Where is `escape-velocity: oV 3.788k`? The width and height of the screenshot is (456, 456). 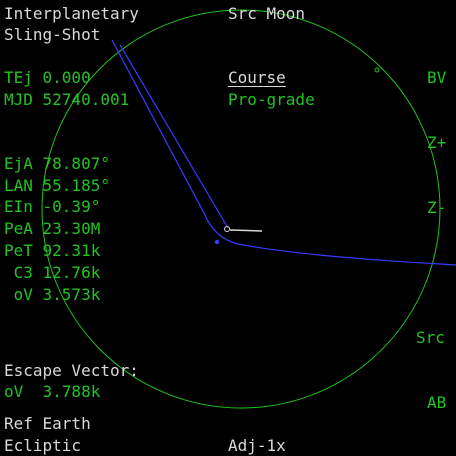 escape-velocity: oV 3.788k is located at coordinates (52, 391).